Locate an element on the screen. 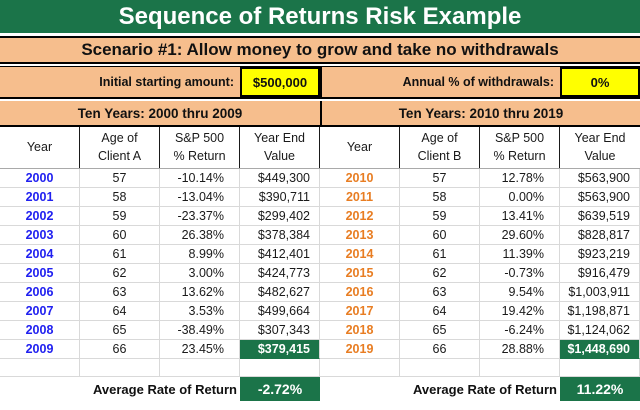 The height and width of the screenshot is (410, 640). initial-amount-label: Initial starting amount: is located at coordinates (166, 82).